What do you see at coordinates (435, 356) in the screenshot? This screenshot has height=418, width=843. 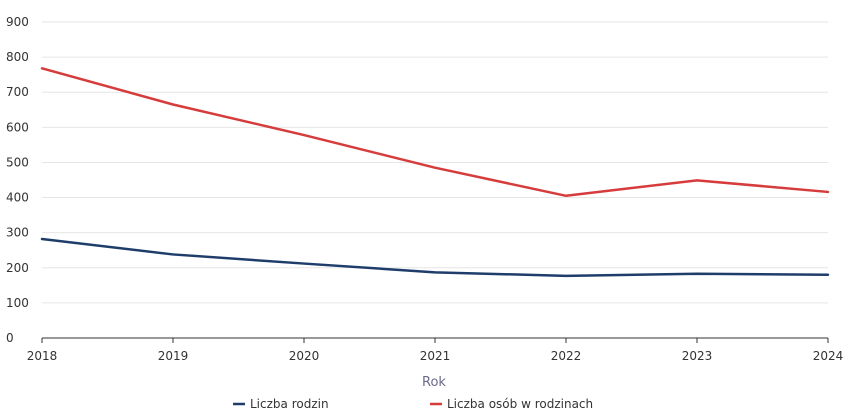 I see `x-tick-label: 2021` at bounding box center [435, 356].